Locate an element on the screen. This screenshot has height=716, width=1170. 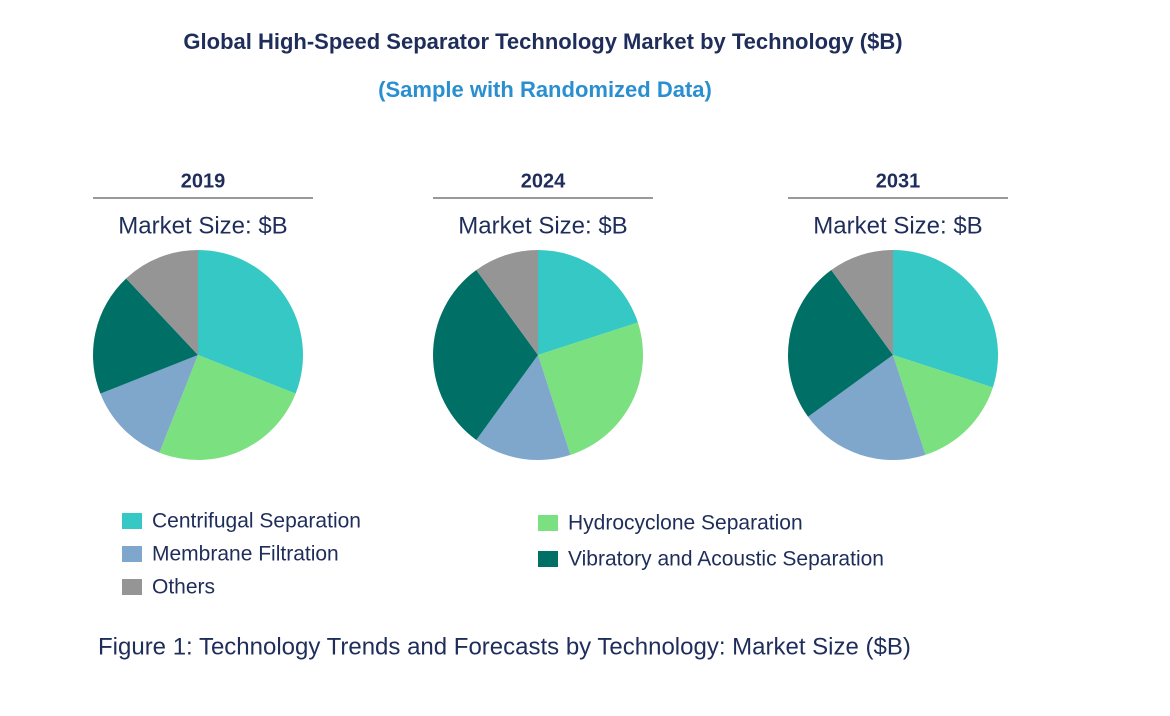
legend-label: Others is located at coordinates (183, 587).